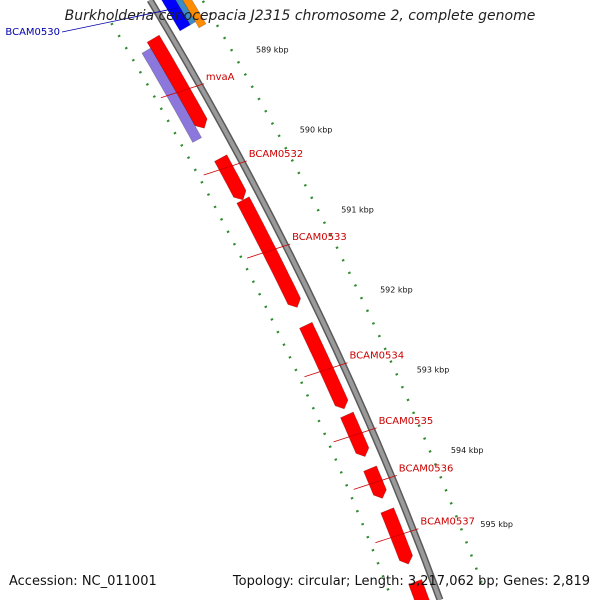 The image size is (600, 600). I want to click on gene-bcam0534-arrow, so click(324, 365).